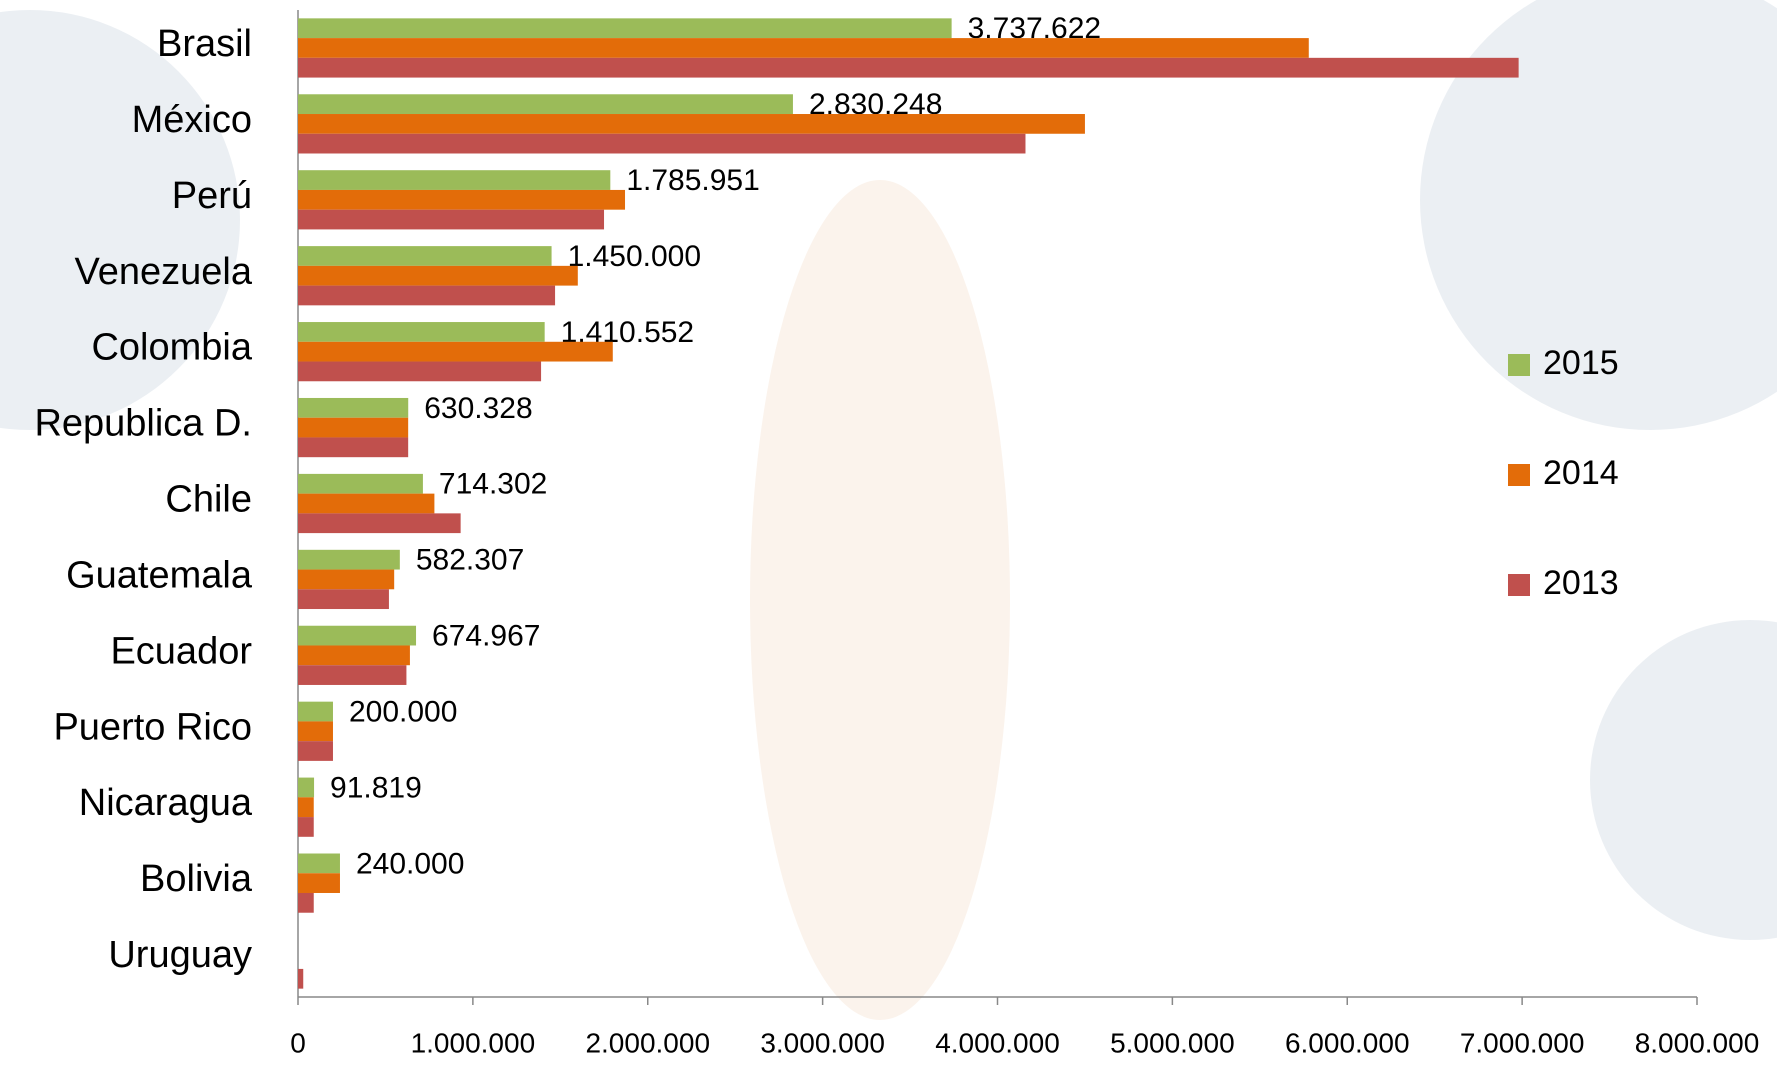 The width and height of the screenshot is (1777, 1067). Describe the element at coordinates (180, 955) in the screenshot. I see `category-label: Uruguay` at that location.